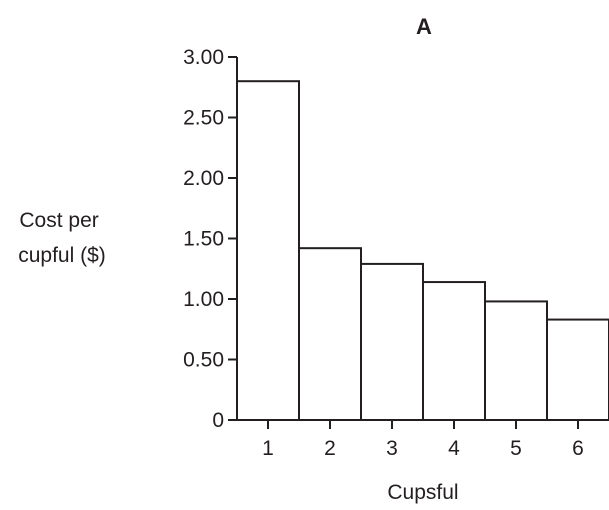 The width and height of the screenshot is (609, 510). I want to click on y-tick-label: 0, so click(218, 420).